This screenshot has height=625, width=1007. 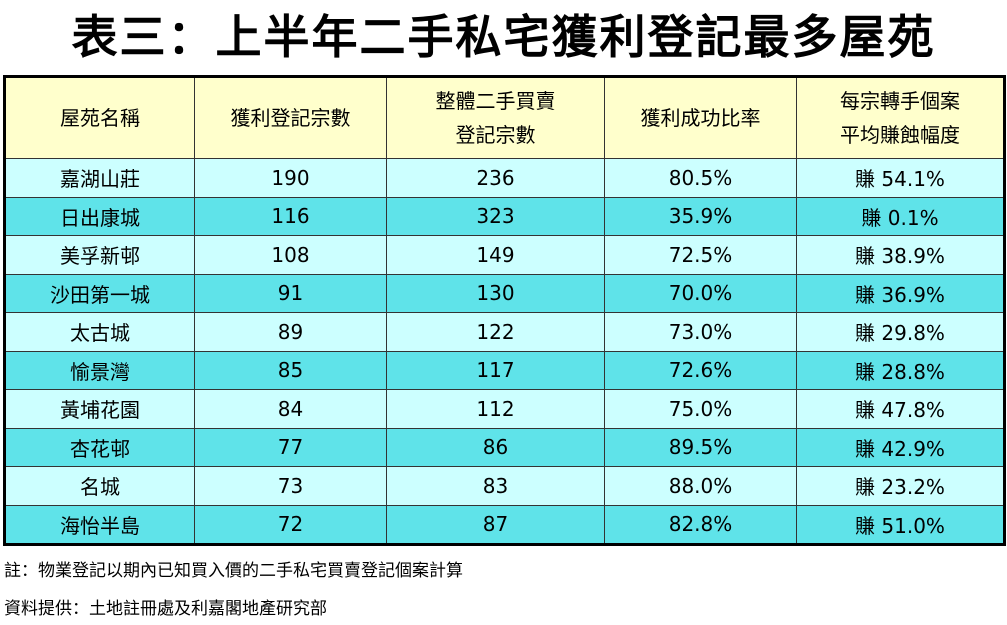 I want to click on table-row: 黃埔花園 84 112 75.0% 賺 47.8%, so click(x=504, y=409).